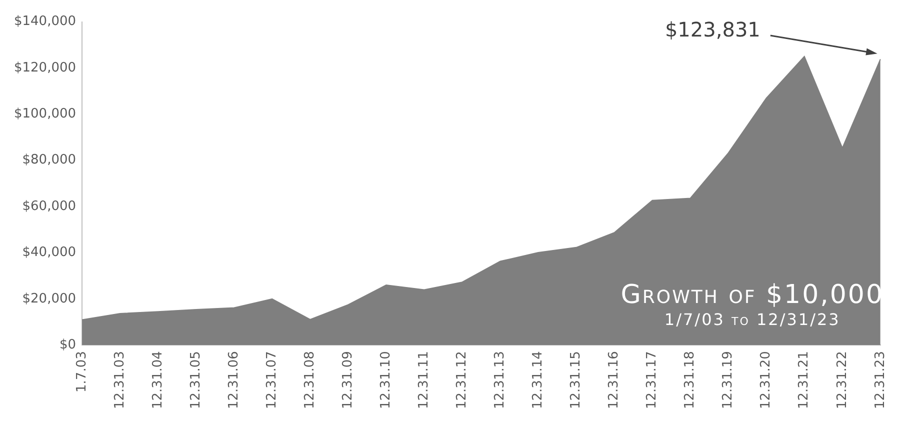 The height and width of the screenshot is (423, 910). I want to click on text: Growth of $10,000, so click(752, 295).